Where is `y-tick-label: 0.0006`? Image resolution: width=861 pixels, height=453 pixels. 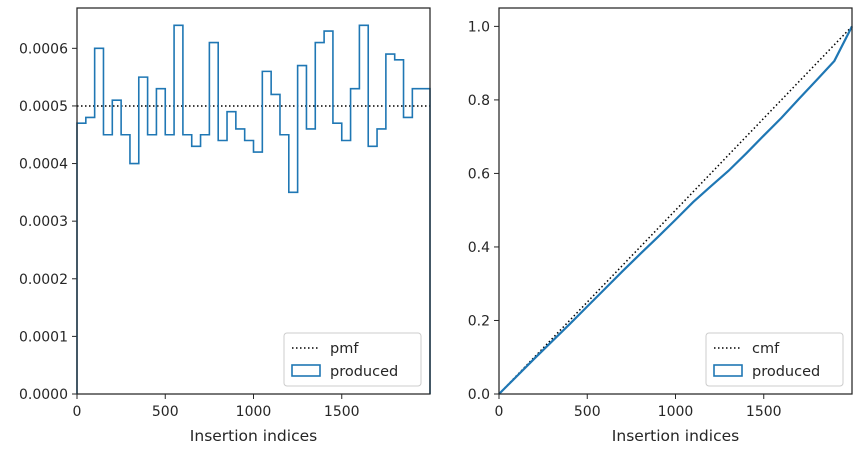
y-tick-label: 0.0006 is located at coordinates (43, 49).